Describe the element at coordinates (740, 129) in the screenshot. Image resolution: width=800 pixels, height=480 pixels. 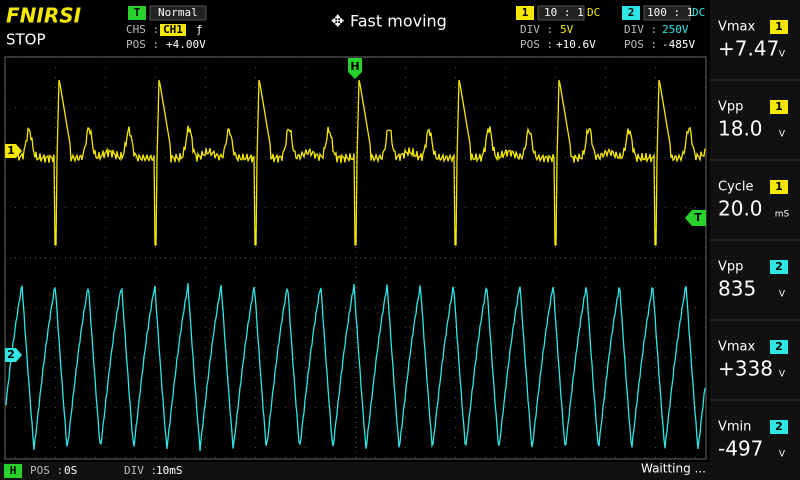
I see `measure-value: 18.0` at that location.